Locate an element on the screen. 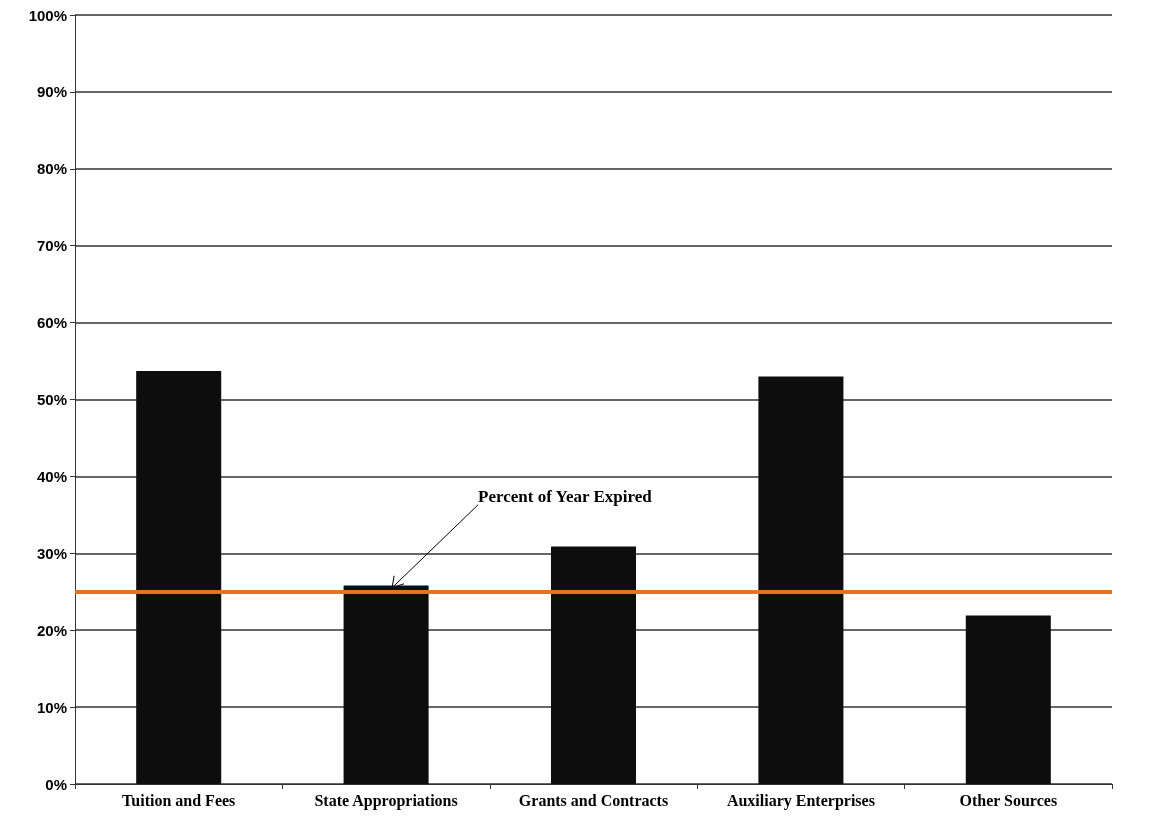 This screenshot has width=1159, height=818. y-tick-label: 0% is located at coordinates (56, 784).